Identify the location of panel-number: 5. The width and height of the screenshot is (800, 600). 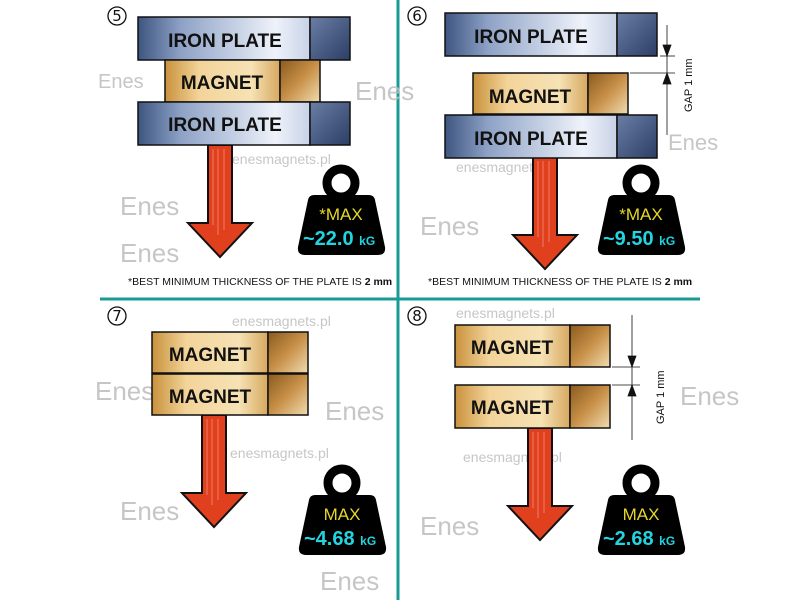
(117, 16).